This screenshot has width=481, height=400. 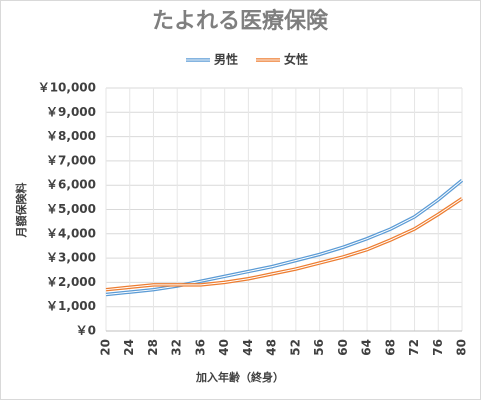 What do you see at coordinates (224, 347) in the screenshot?
I see `x-tick-label: 40` at bounding box center [224, 347].